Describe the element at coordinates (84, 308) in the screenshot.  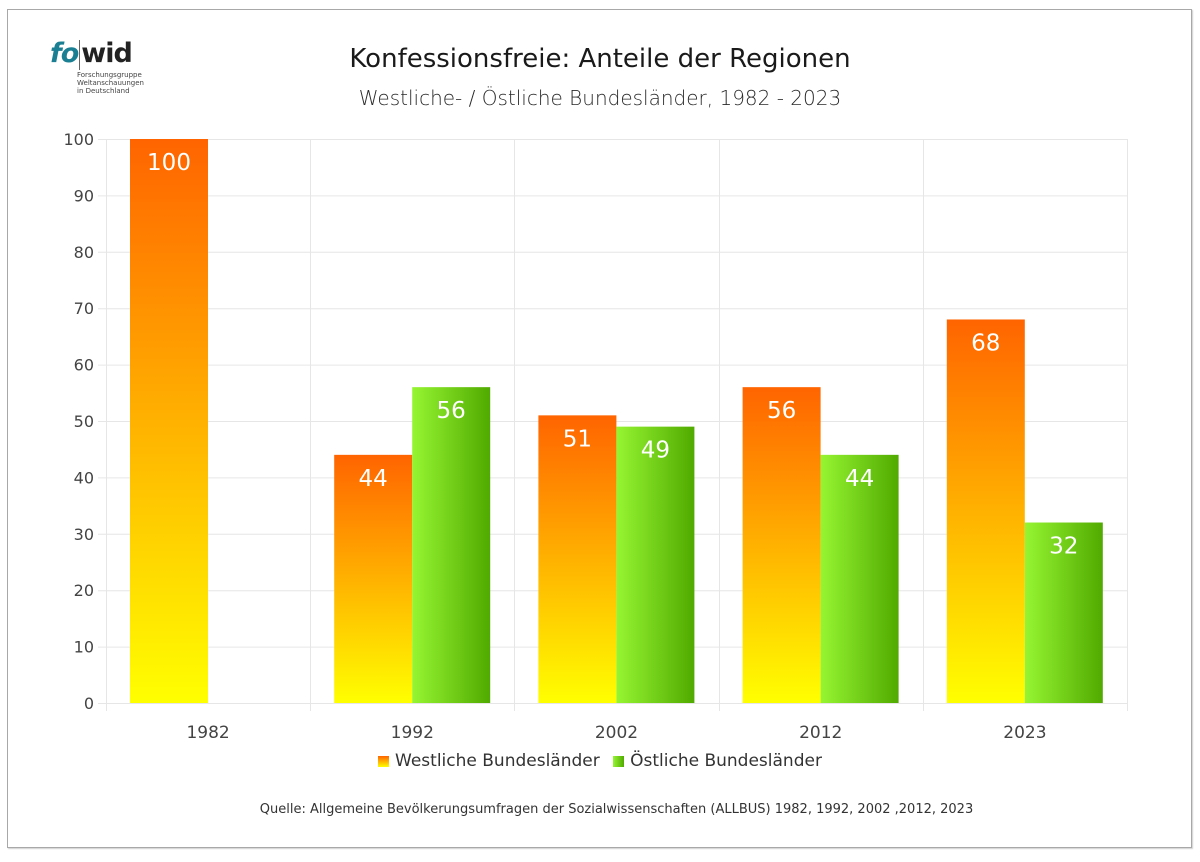
I see `y-tick-label: 70` at that location.